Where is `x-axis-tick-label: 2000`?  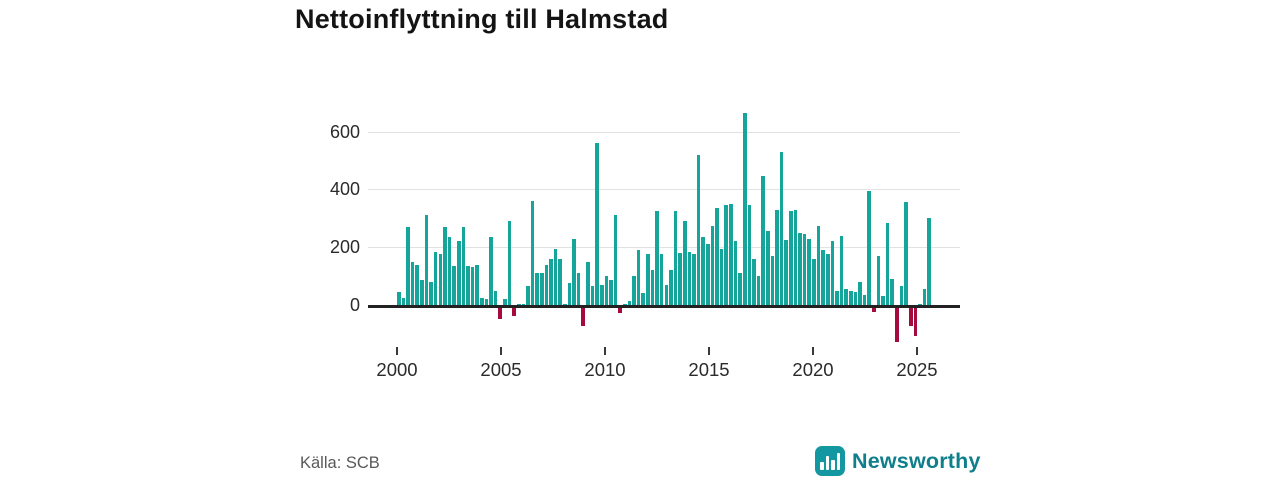 x-axis-tick-label: 2000 is located at coordinates (397, 369).